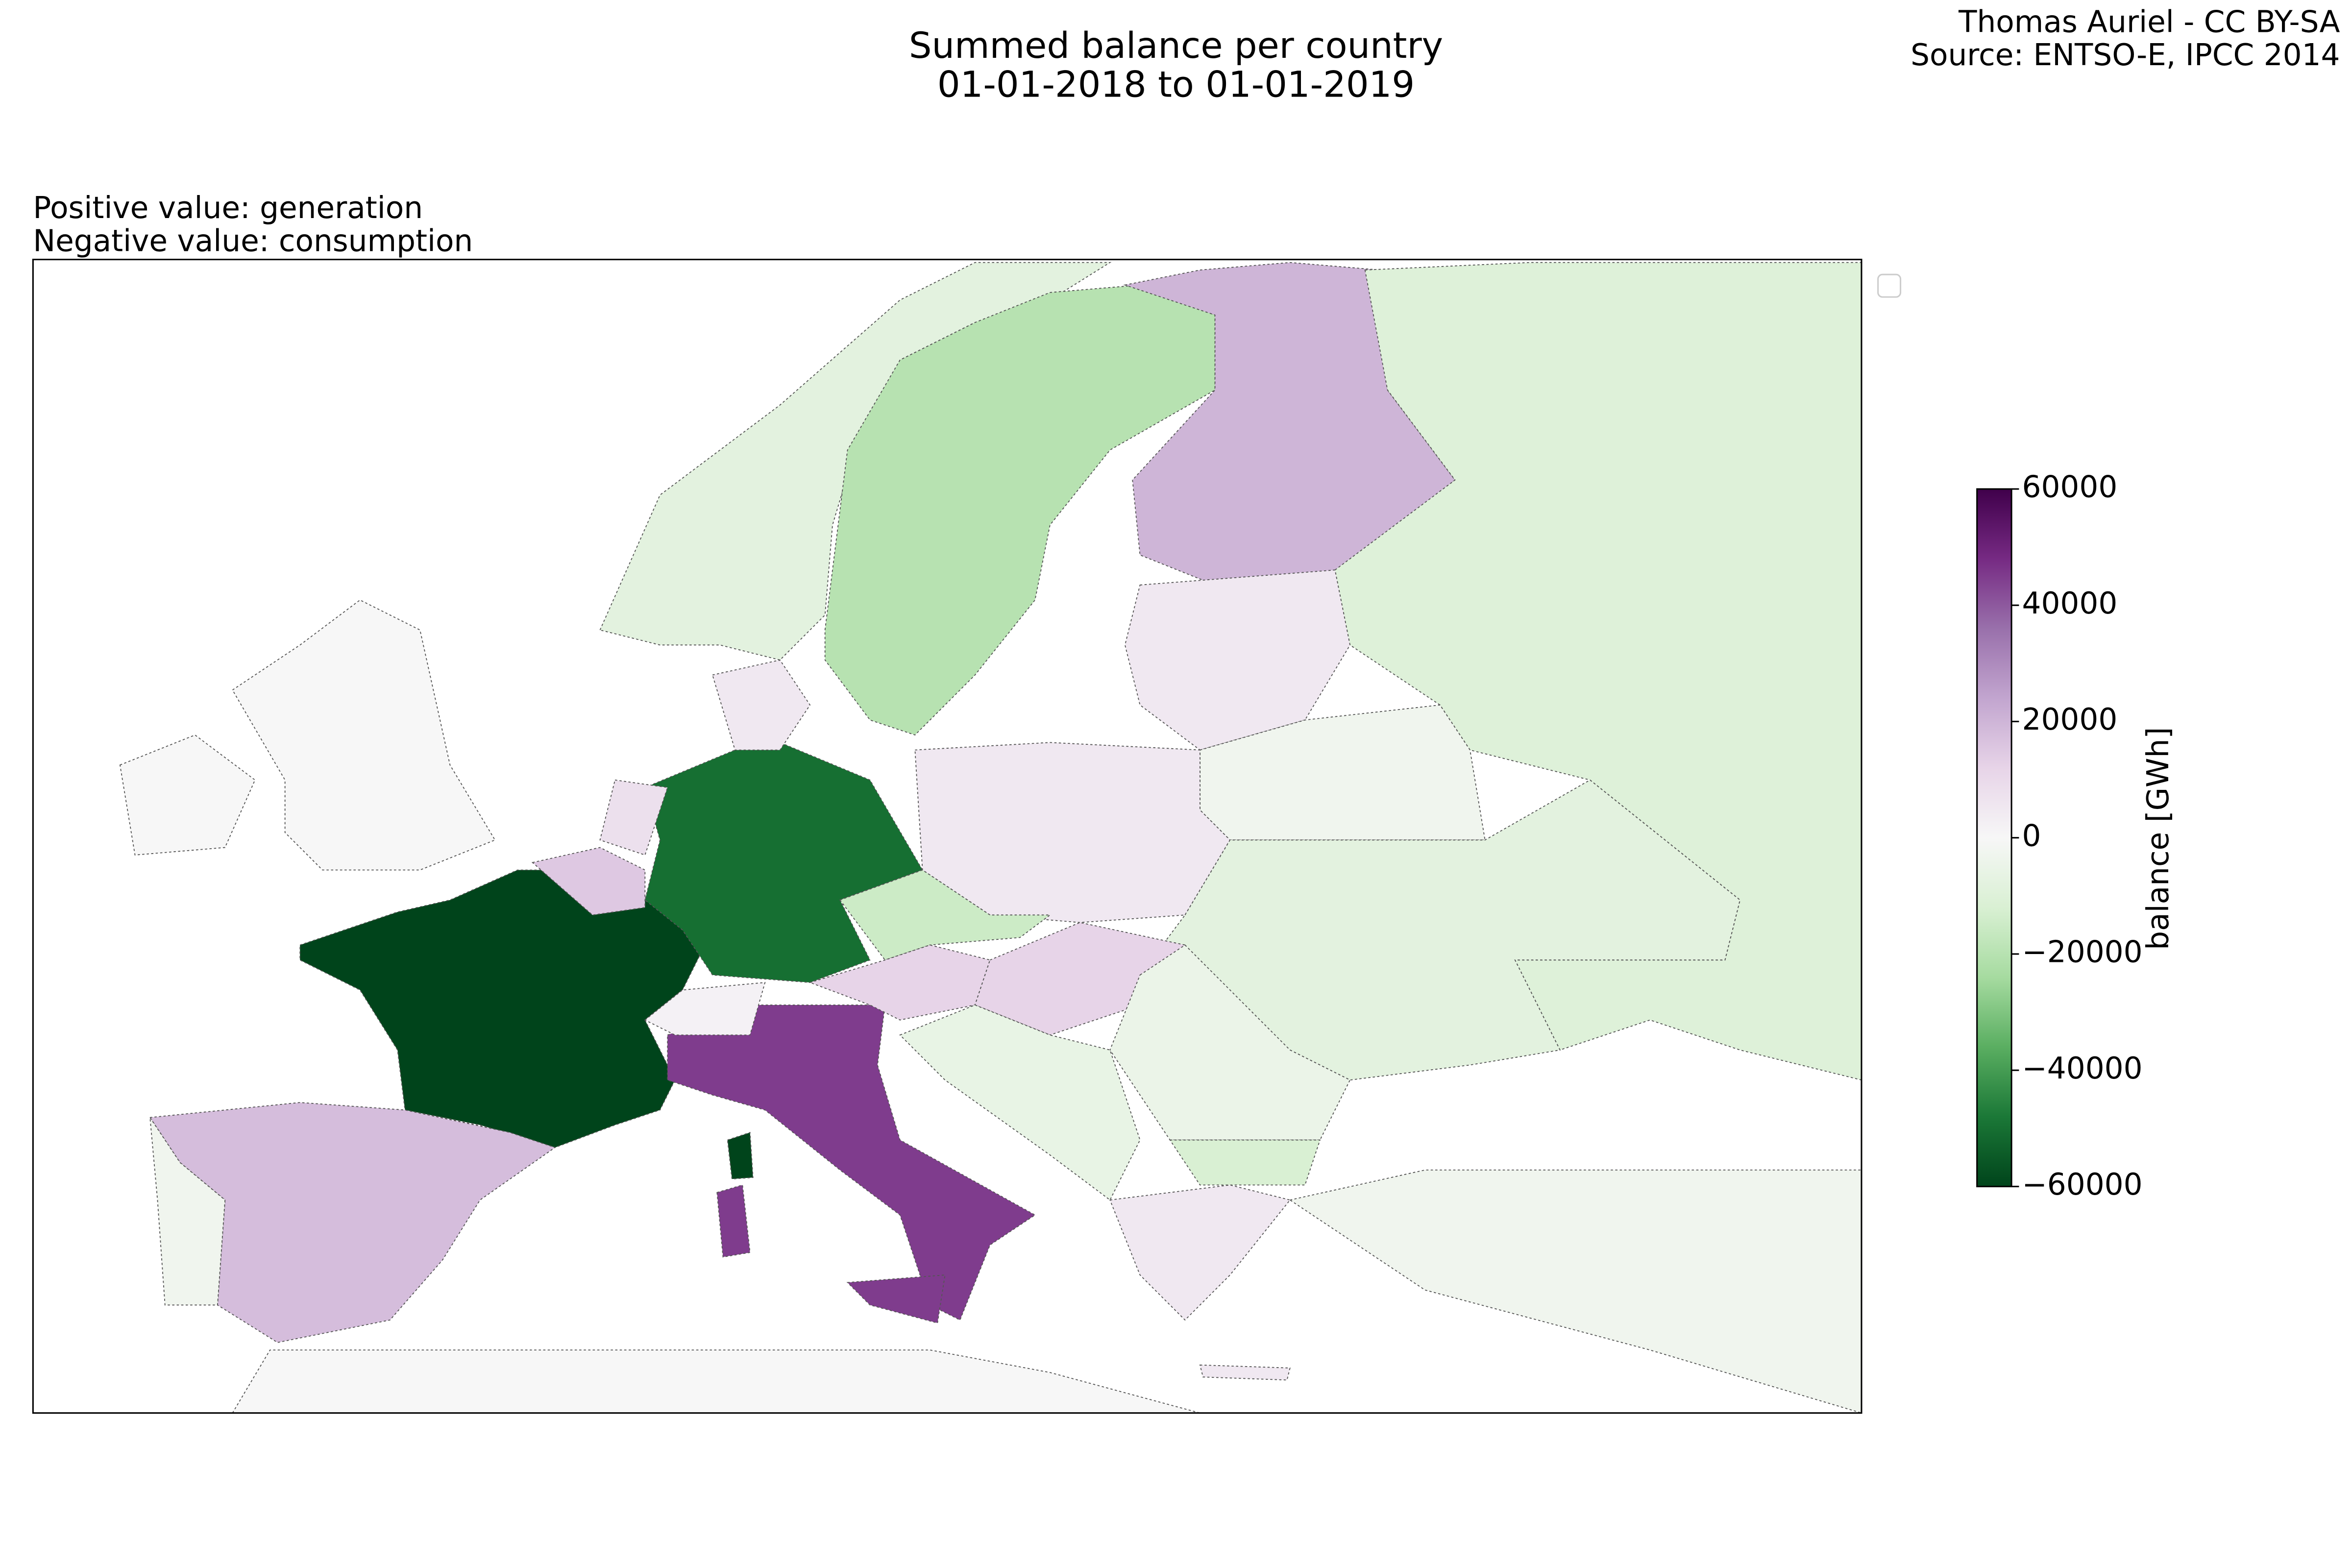 The width and height of the screenshot is (2352, 1568). Describe the element at coordinates (2070, 603) in the screenshot. I see `colorbar-tick-label: 40000` at that location.